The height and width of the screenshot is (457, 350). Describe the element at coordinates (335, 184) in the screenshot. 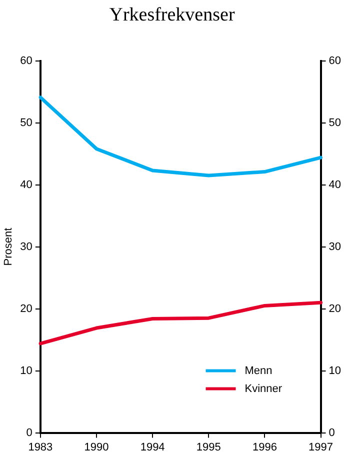

I see `y2-tick-label: 40` at that location.